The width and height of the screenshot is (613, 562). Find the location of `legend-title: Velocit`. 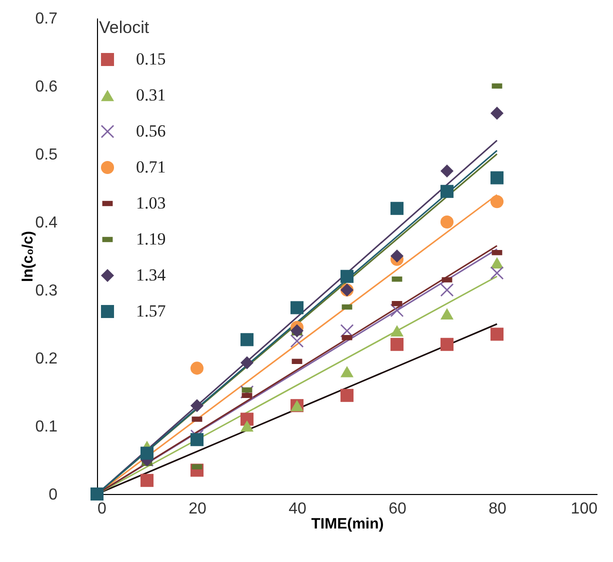

legend-title: Velocit is located at coordinates (124, 27).